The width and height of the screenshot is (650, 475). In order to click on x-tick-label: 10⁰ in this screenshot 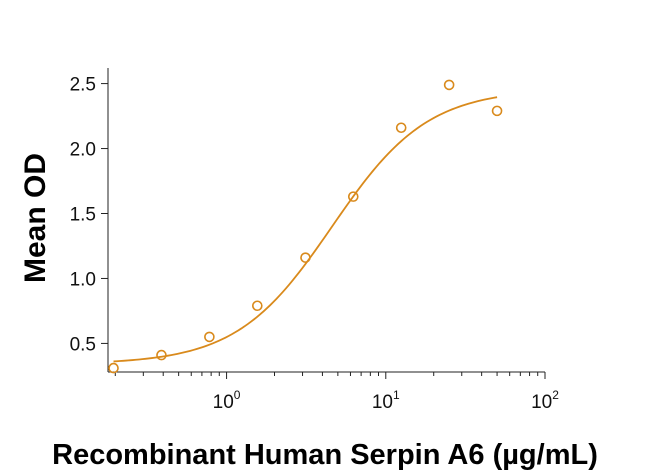, I will do `click(227, 400)`.